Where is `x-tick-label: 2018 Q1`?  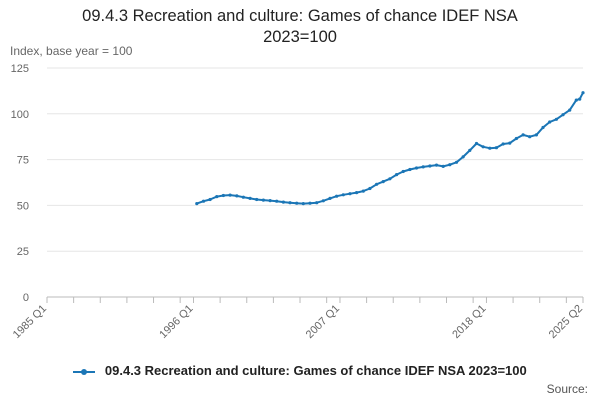
x-tick-label: 2018 Q1 is located at coordinates (469, 322).